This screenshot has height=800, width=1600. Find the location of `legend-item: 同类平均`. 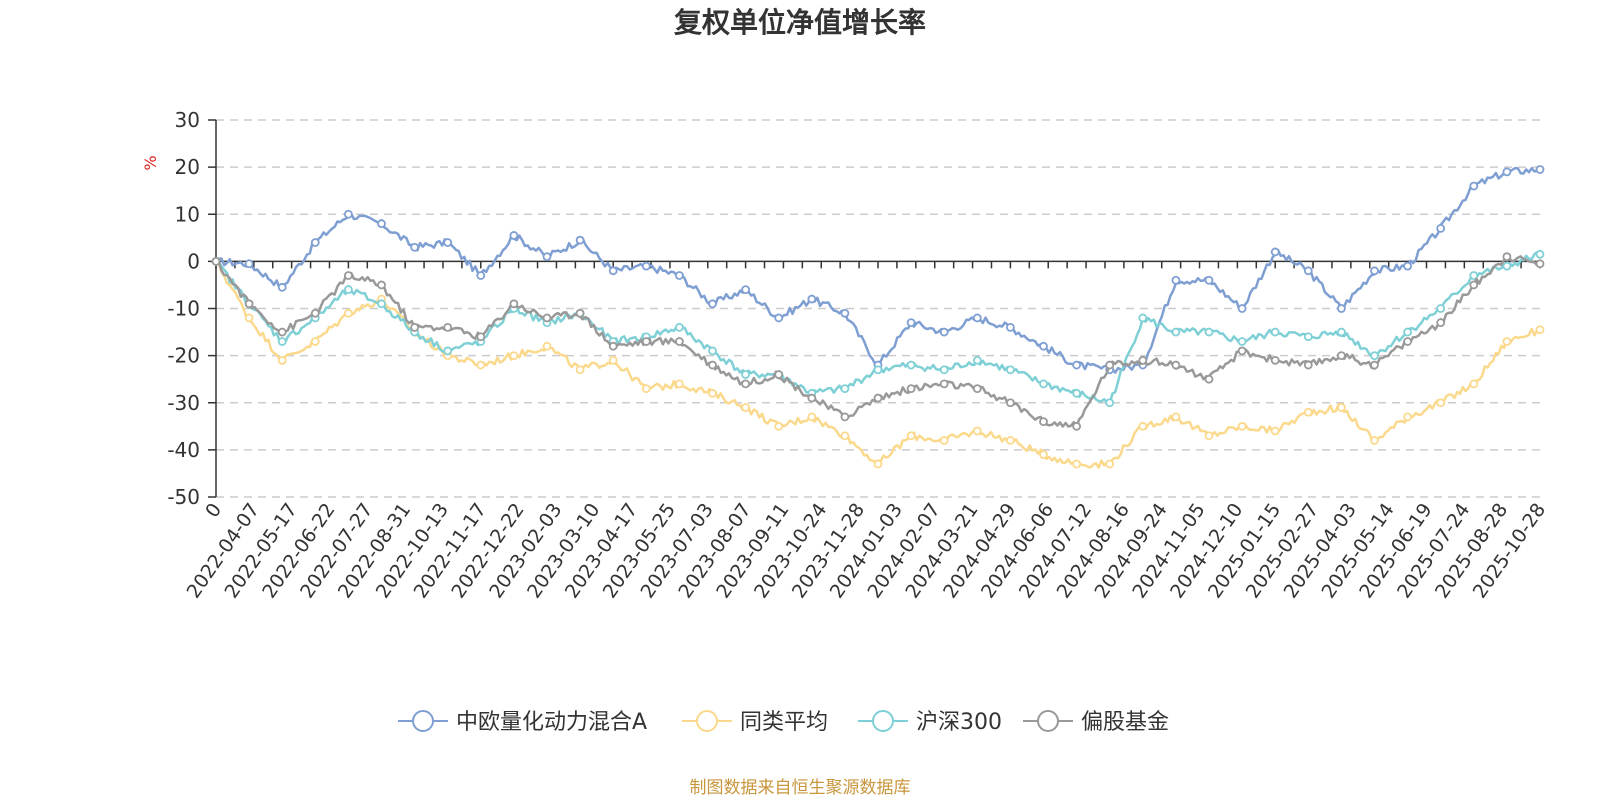

legend-item: 同类平均 is located at coordinates (755, 722).